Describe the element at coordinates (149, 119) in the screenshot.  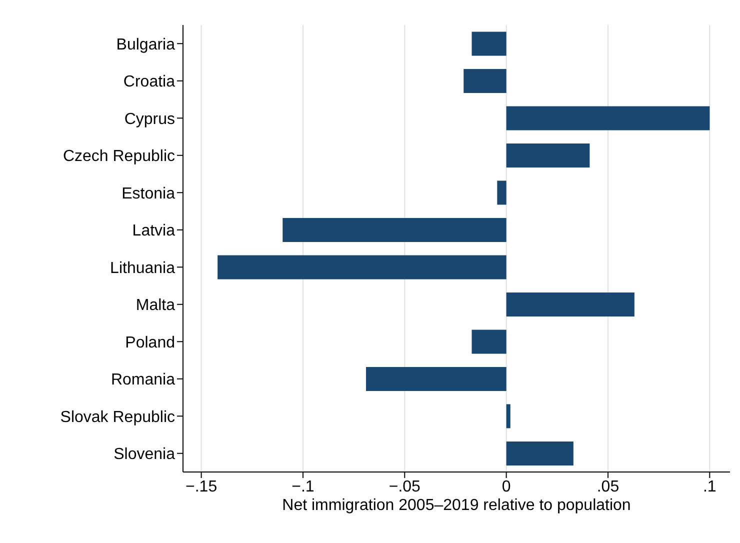
I see `y-tick-label: Cyprus` at that location.